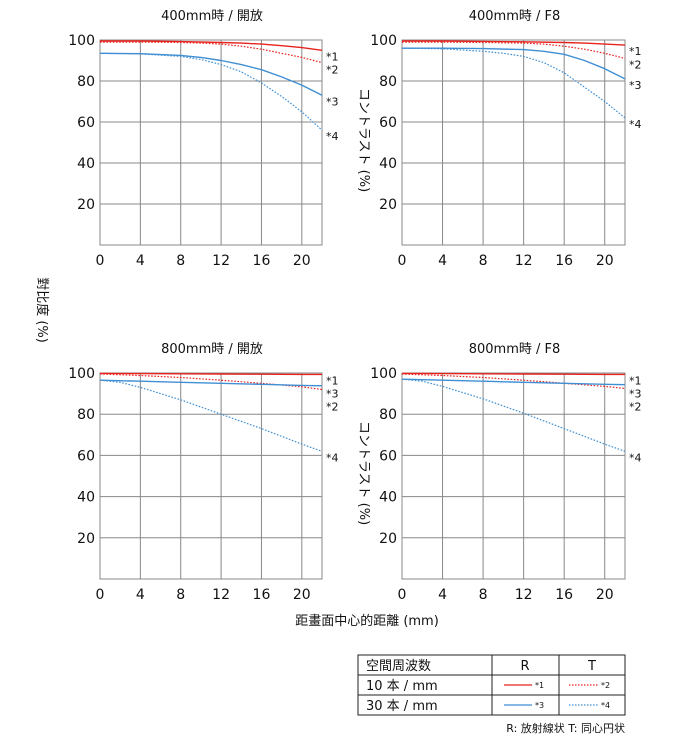 The height and width of the screenshot is (744, 700). I want to click on legend-tag-t-10: *2, so click(605, 685).